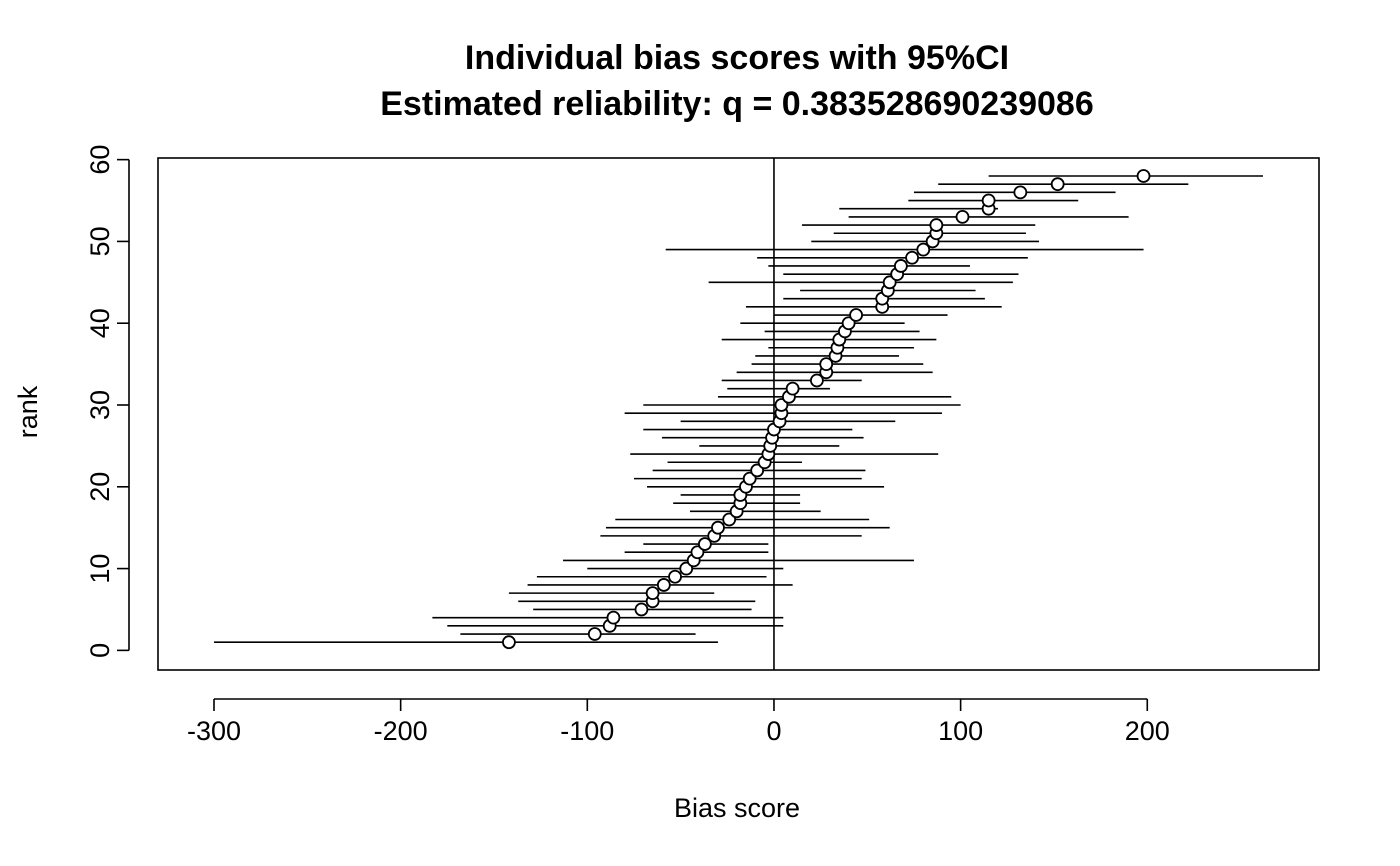 This screenshot has height=866, width=1400. Describe the element at coordinates (28, 411) in the screenshot. I see `y-axis-label: rank` at that location.